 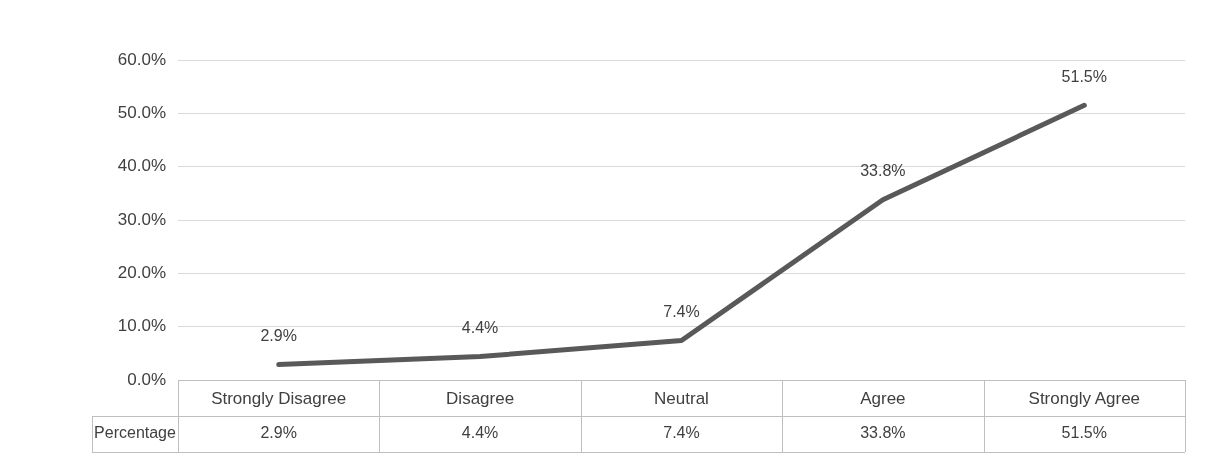 I want to click on x-tick-label: Strongly Disagree, so click(x=279, y=398).